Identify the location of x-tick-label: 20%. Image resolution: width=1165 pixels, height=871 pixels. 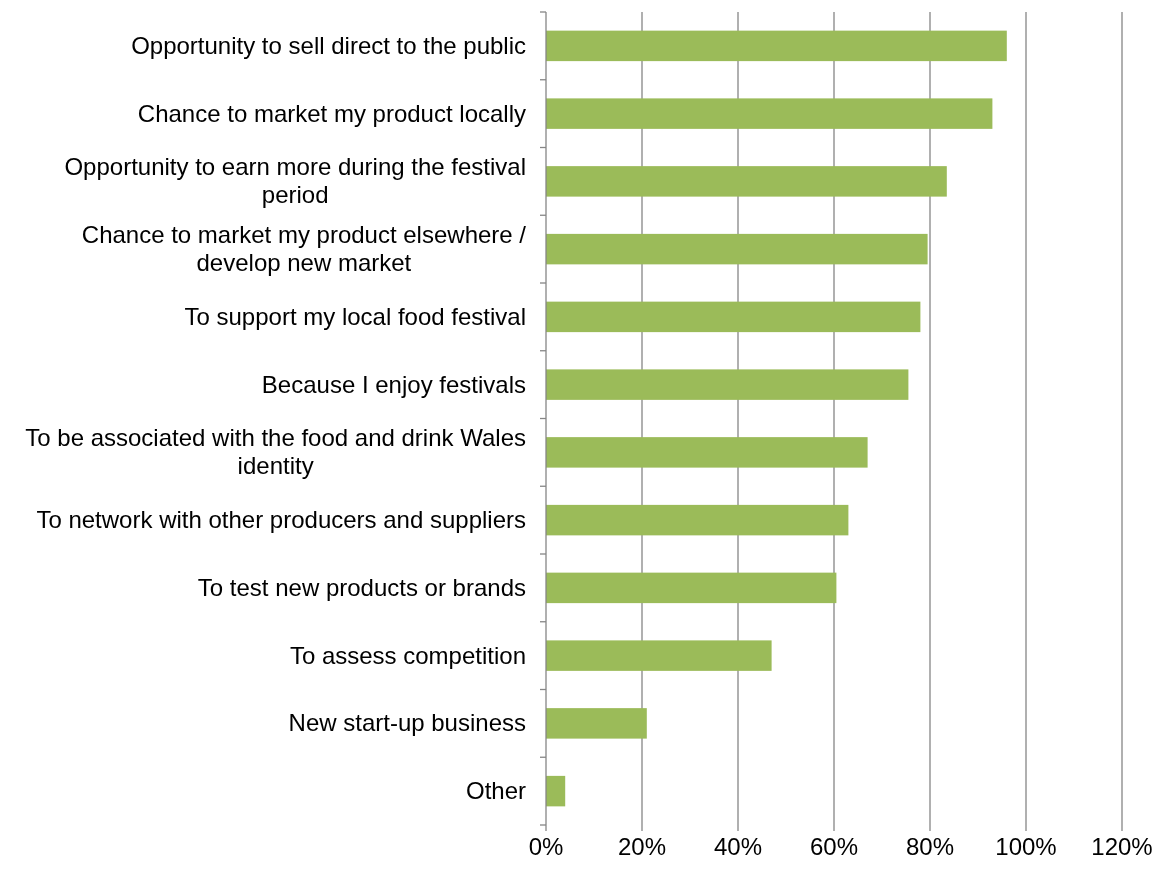
(642, 846).